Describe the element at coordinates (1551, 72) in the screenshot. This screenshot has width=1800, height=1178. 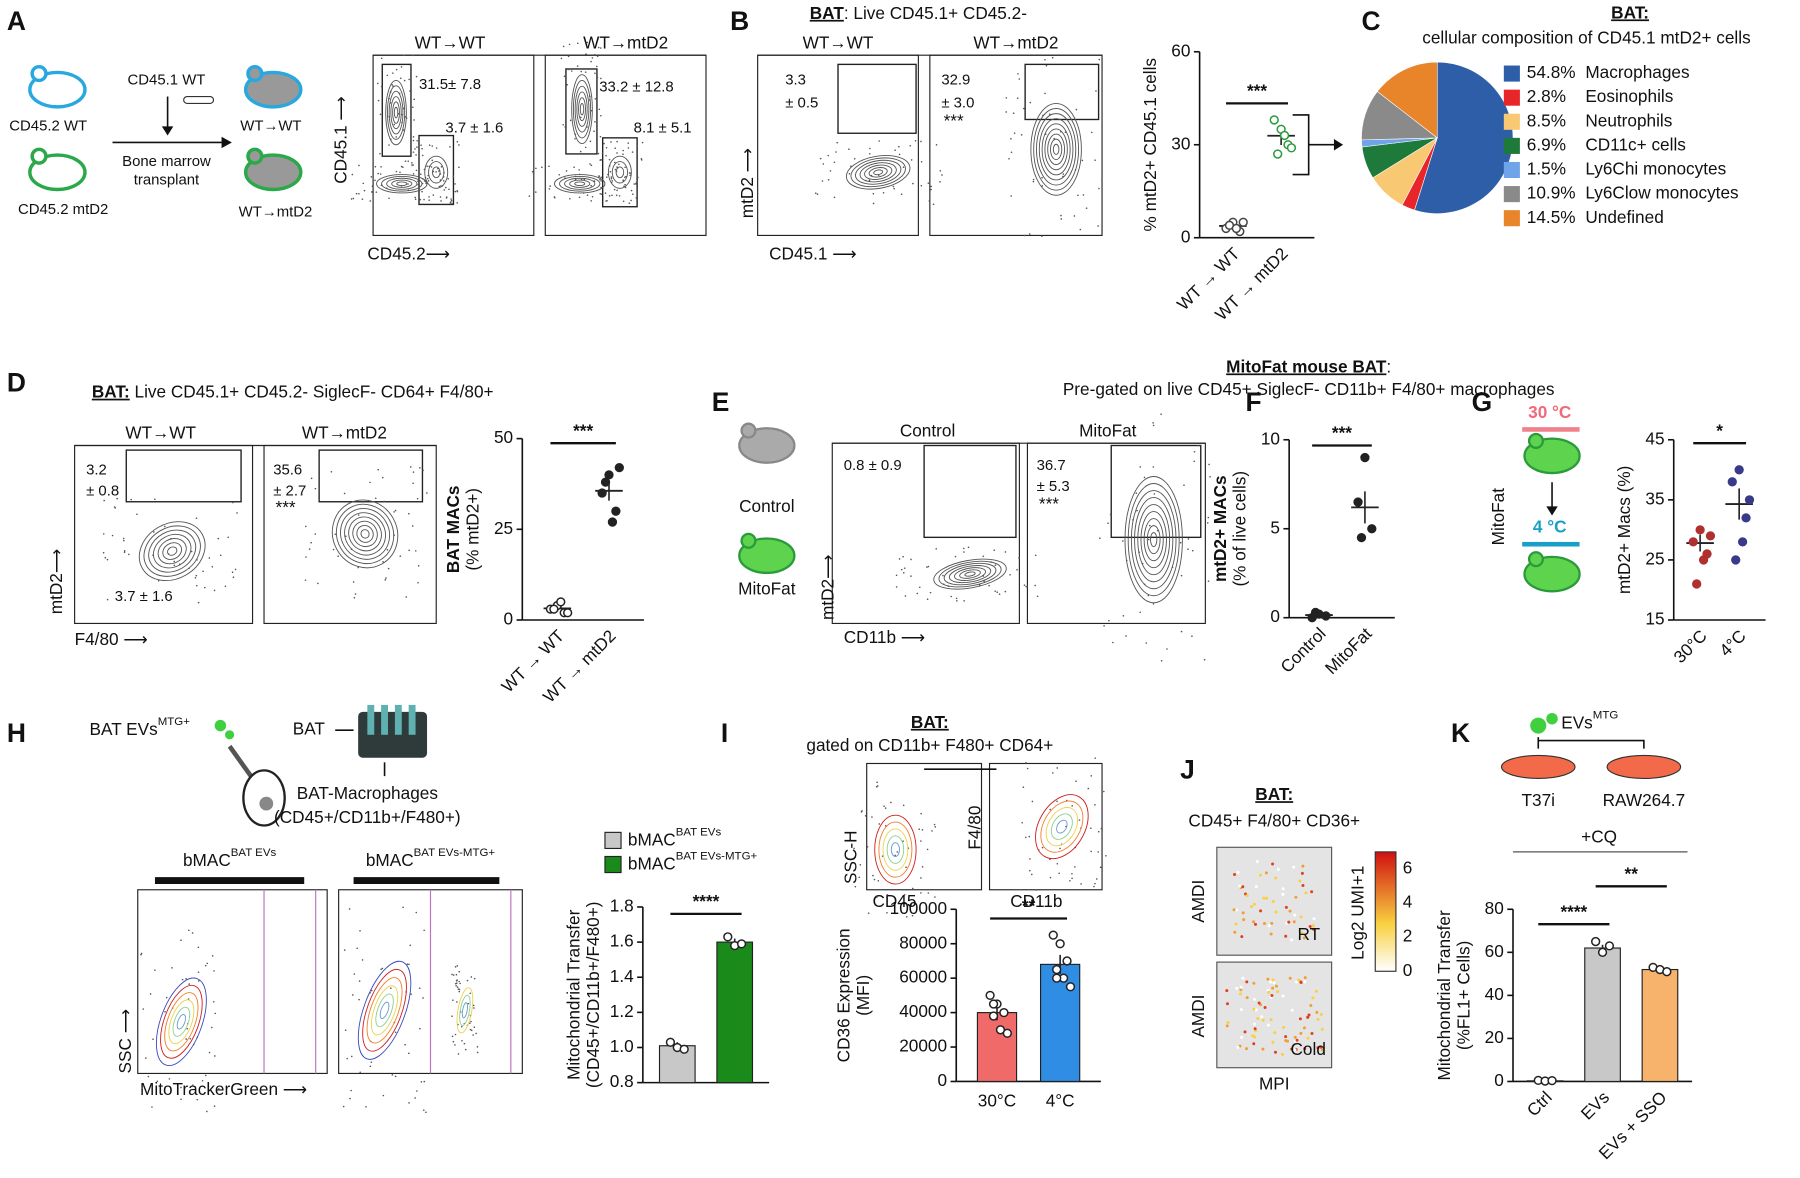
I see `legend-value: 54.8%` at that location.